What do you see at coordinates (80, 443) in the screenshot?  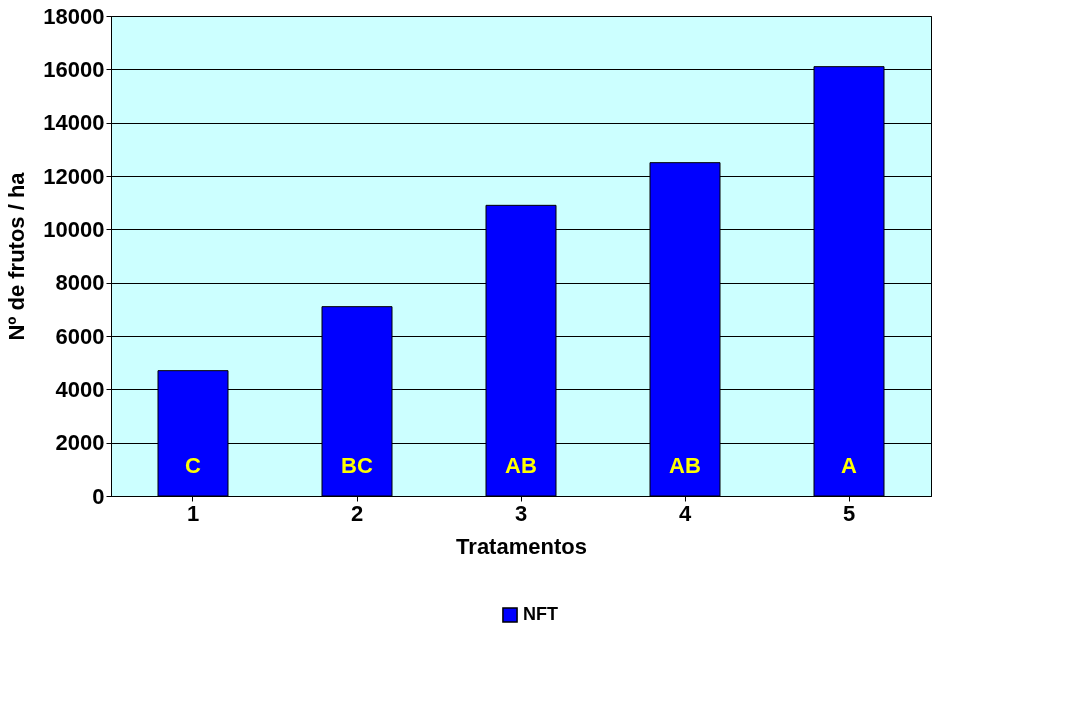 I see `y-tick-label: 2000` at bounding box center [80, 443].